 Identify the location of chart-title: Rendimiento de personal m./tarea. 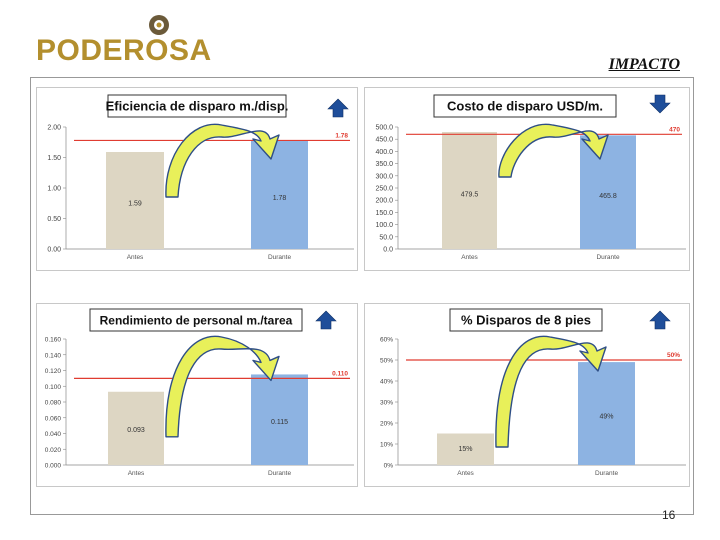
(196, 320).